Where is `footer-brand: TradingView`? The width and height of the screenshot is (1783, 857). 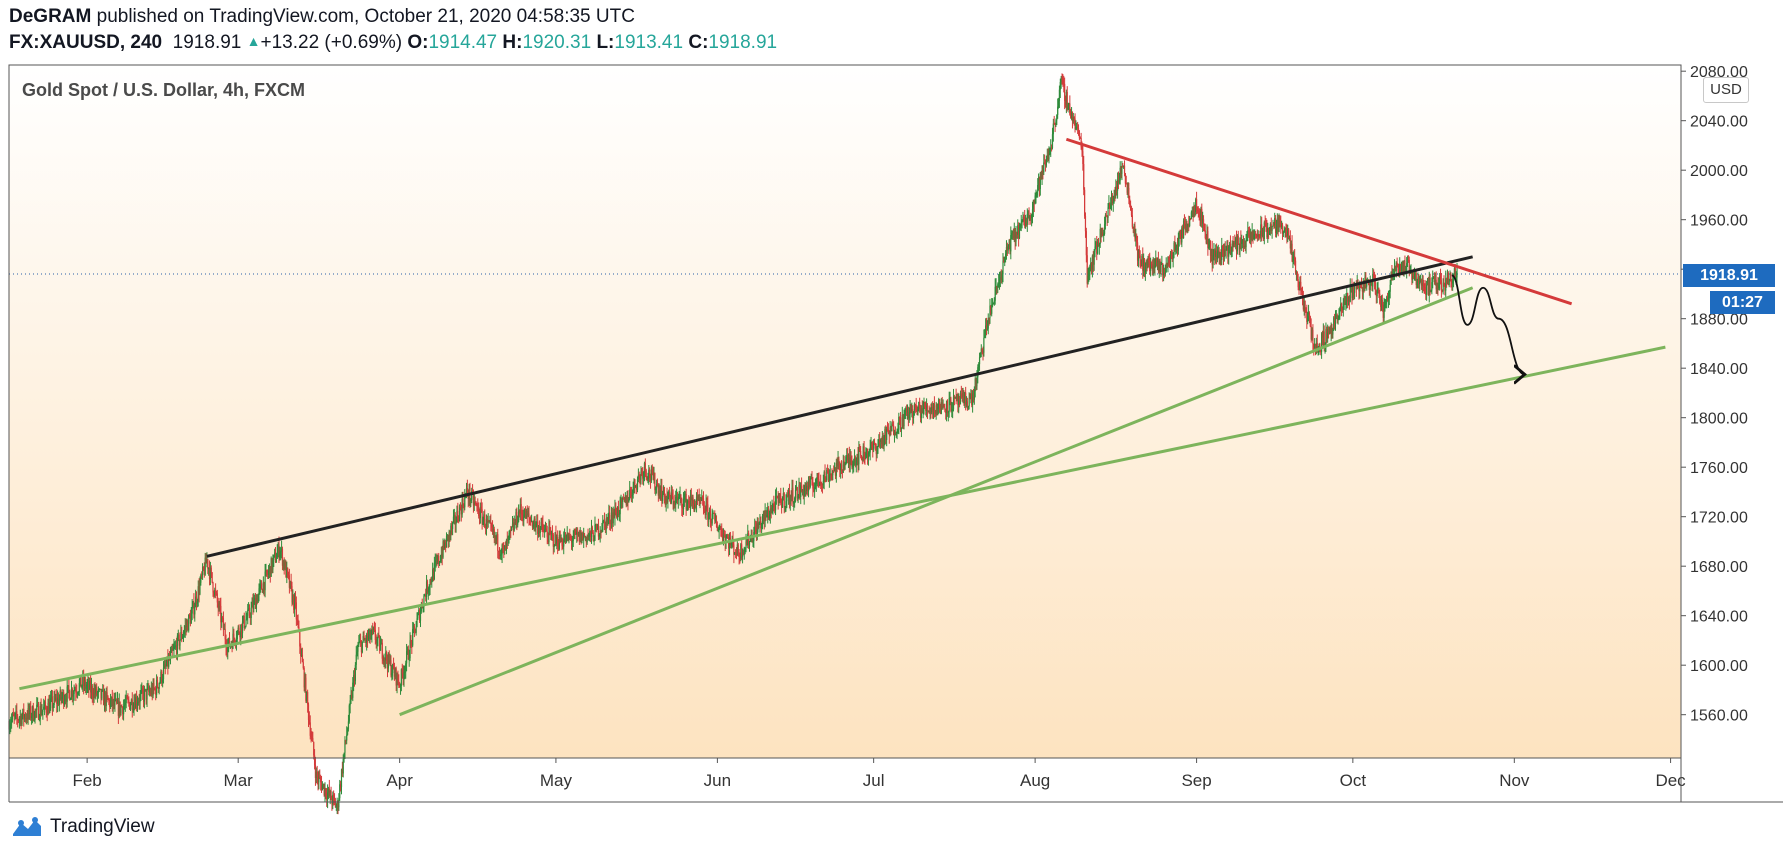
footer-brand: TradingView is located at coordinates (82, 827).